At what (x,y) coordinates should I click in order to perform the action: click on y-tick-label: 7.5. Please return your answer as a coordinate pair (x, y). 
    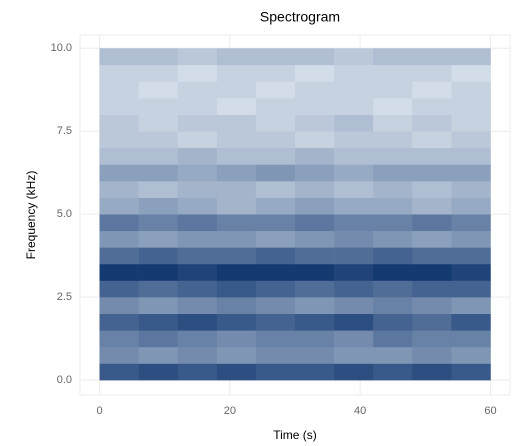
    Looking at the image, I should click on (64, 131).